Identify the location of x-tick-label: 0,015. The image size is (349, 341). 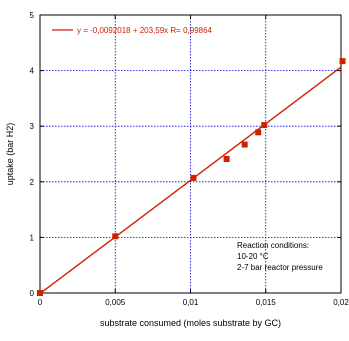
(266, 302).